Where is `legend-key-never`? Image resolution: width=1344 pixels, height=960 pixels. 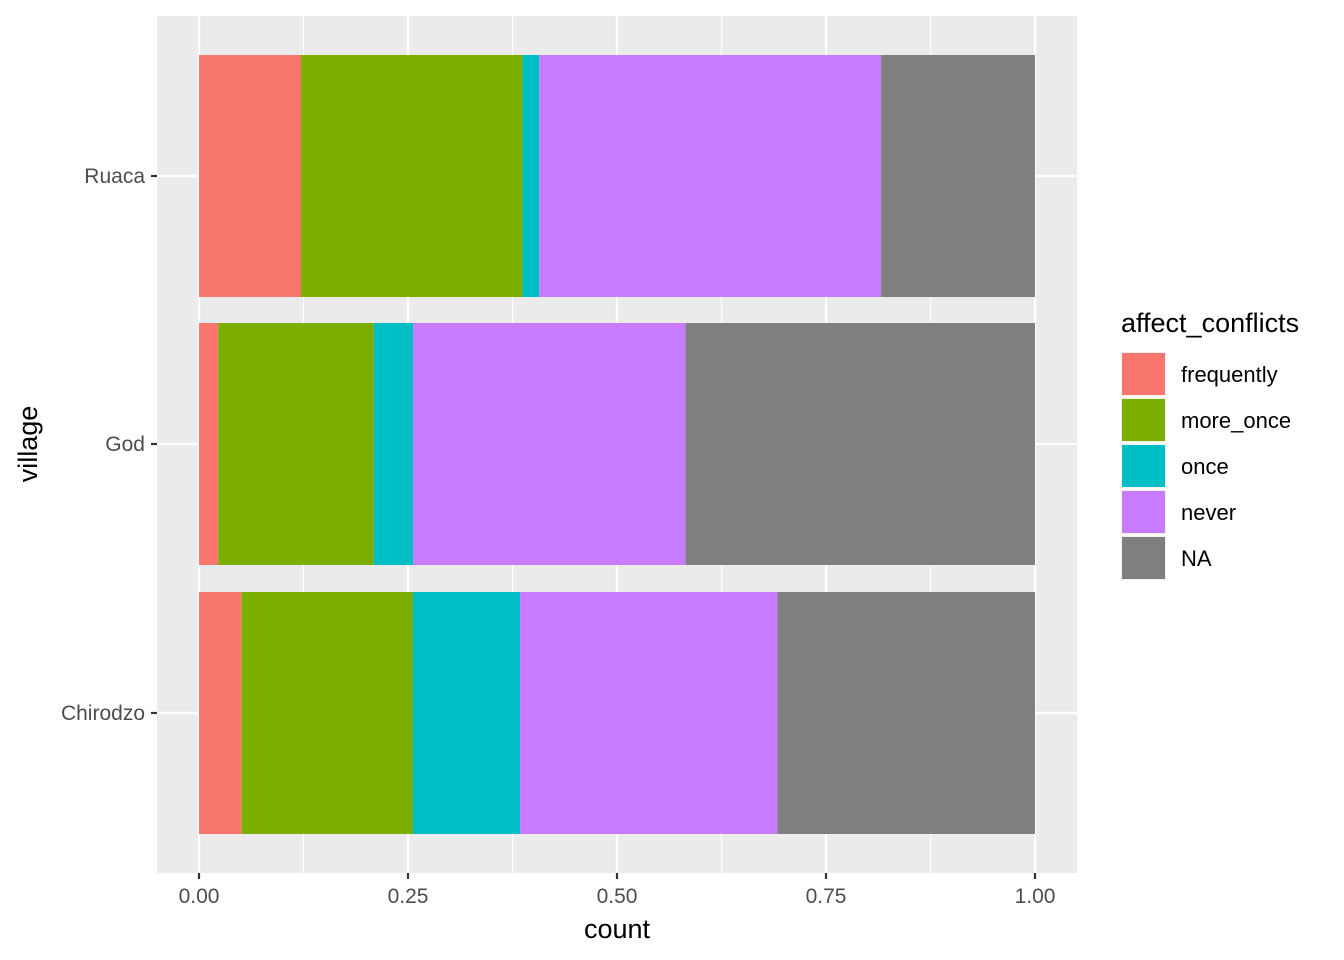 legend-key-never is located at coordinates (1143, 512).